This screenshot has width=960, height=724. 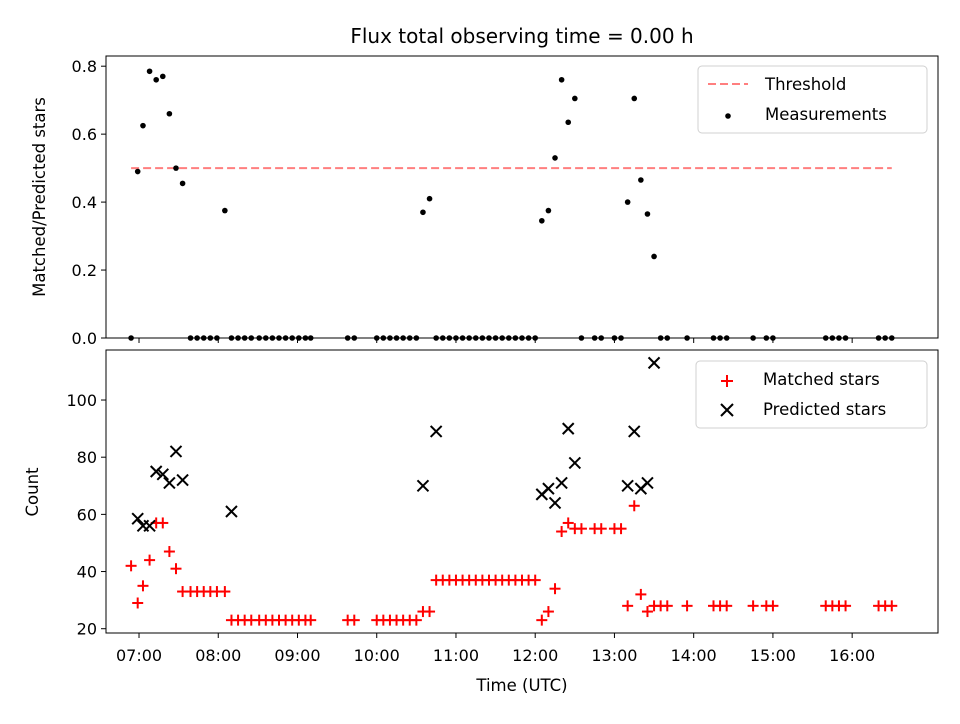 What do you see at coordinates (805, 84) in the screenshot?
I see `legend-threshold-label: Threshold` at bounding box center [805, 84].